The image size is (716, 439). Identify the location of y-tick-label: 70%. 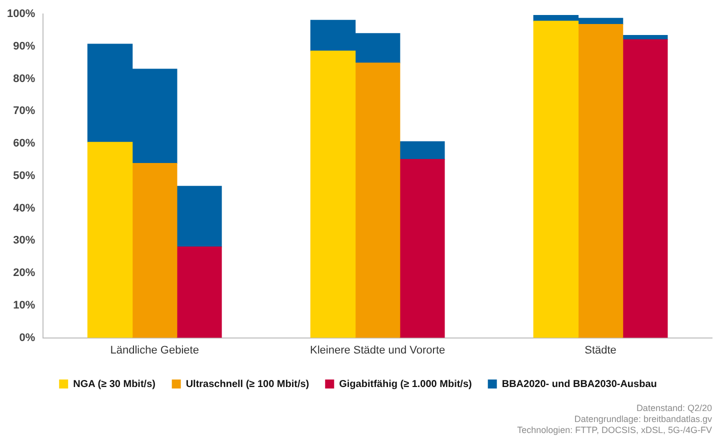
(24, 111).